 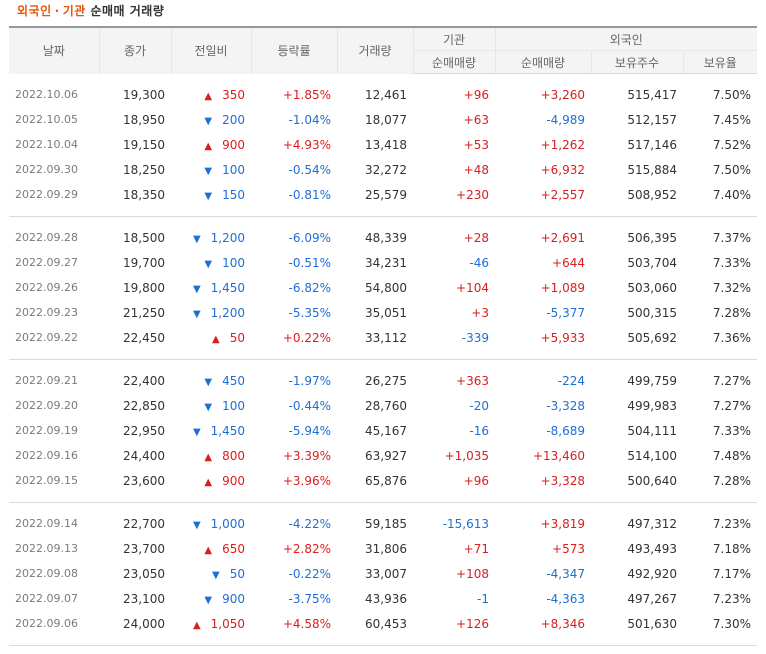 I want to click on cell-inst-net: +63, so click(x=476, y=119).